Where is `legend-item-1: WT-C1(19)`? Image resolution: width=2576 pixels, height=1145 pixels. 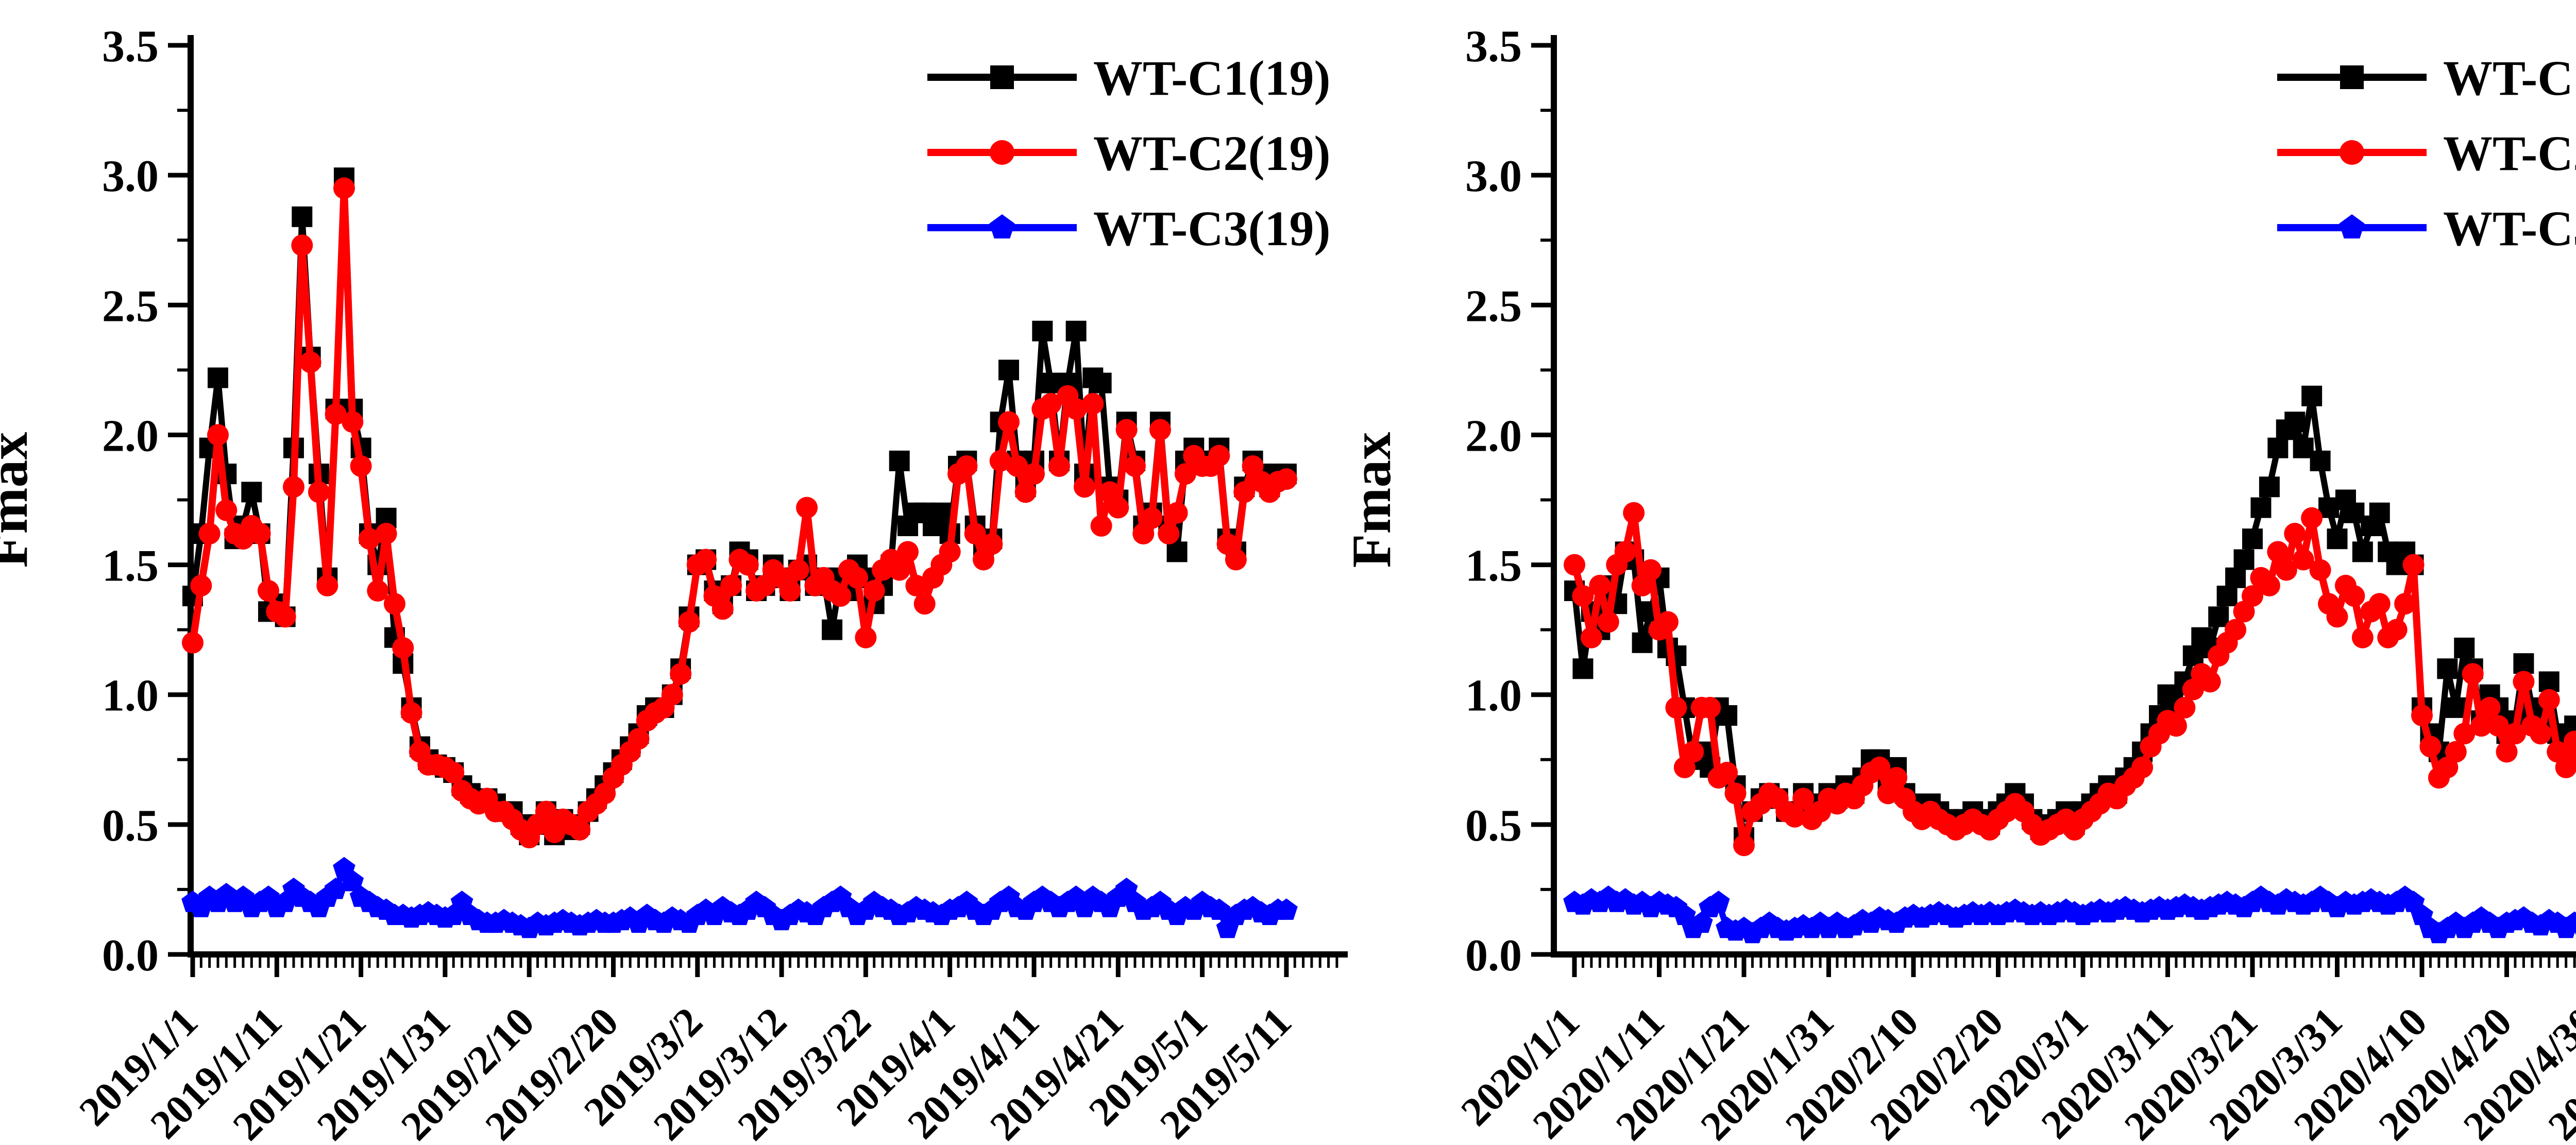
legend-item-1: WT-C1(19) is located at coordinates (1128, 78).